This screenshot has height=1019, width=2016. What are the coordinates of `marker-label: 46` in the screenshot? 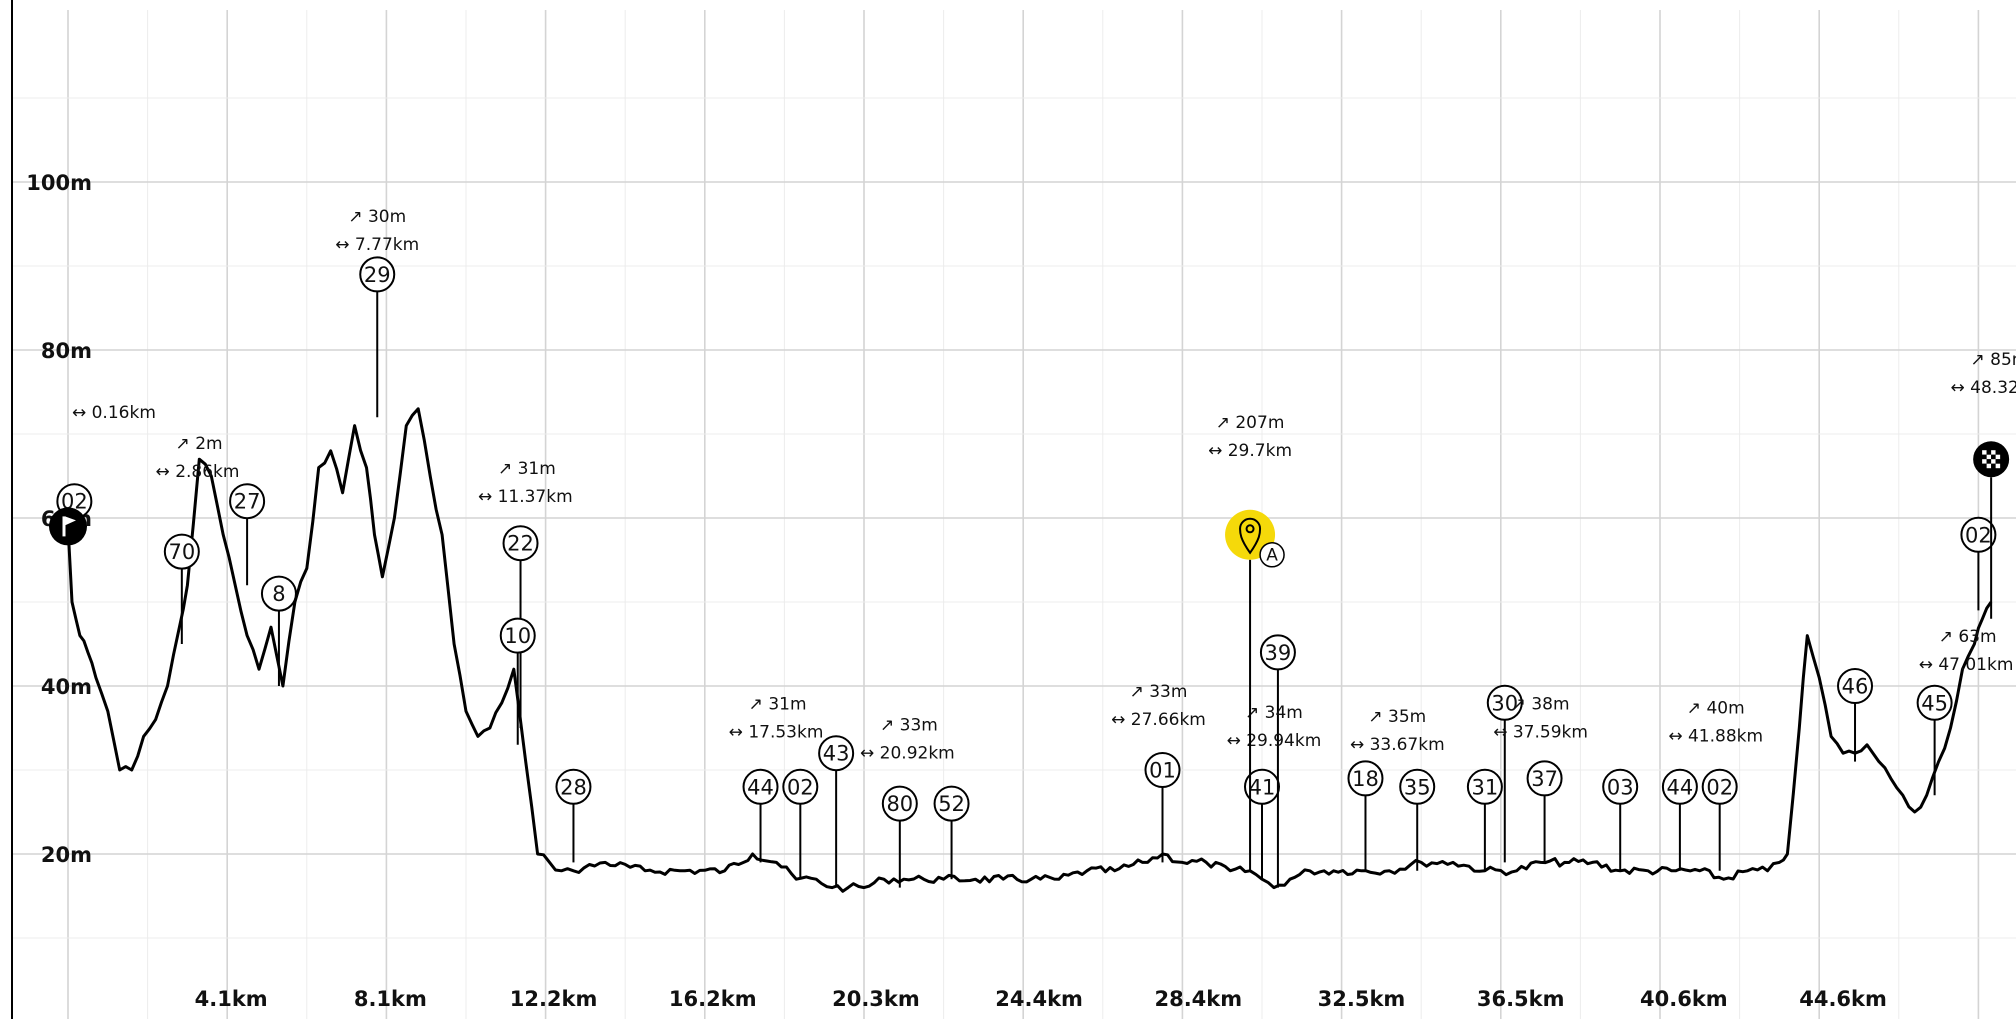 It's located at (1855, 687).